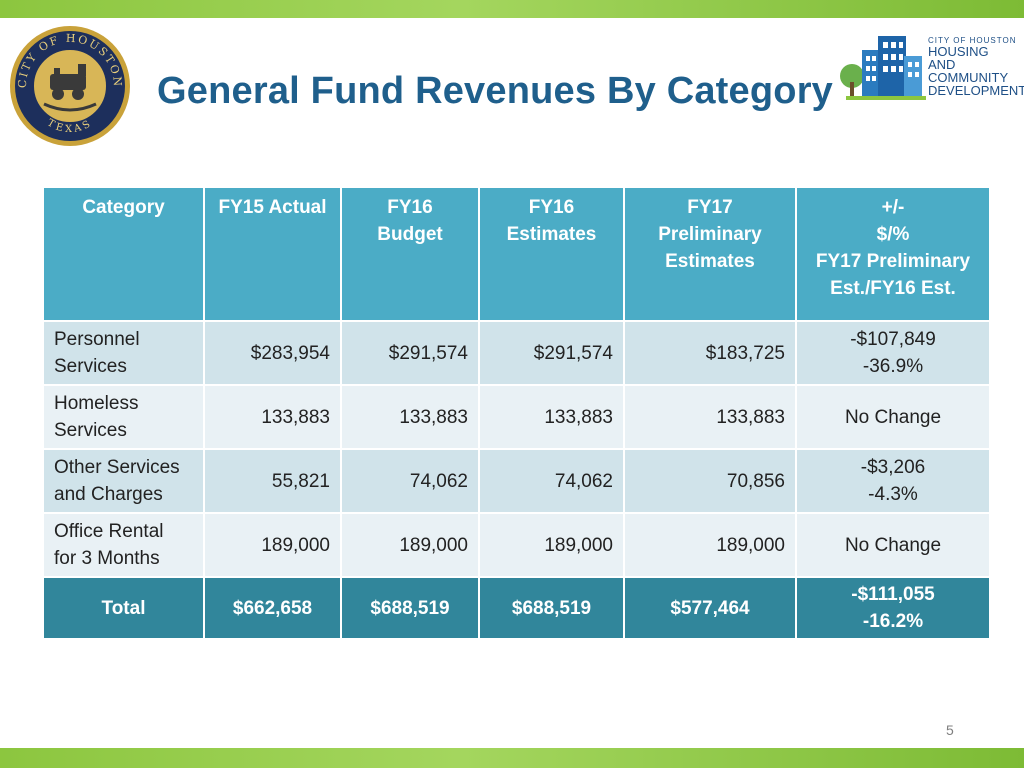 This screenshot has height=768, width=1024. Describe the element at coordinates (123, 481) in the screenshot. I see `row-category: Other Services and Charges` at that location.